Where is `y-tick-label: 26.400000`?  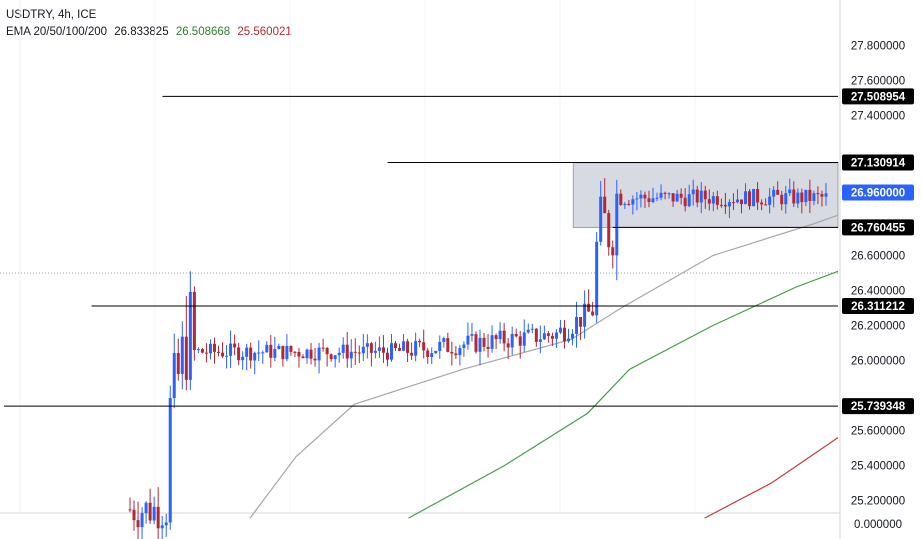 y-tick-label: 26.400000 is located at coordinates (878, 292).